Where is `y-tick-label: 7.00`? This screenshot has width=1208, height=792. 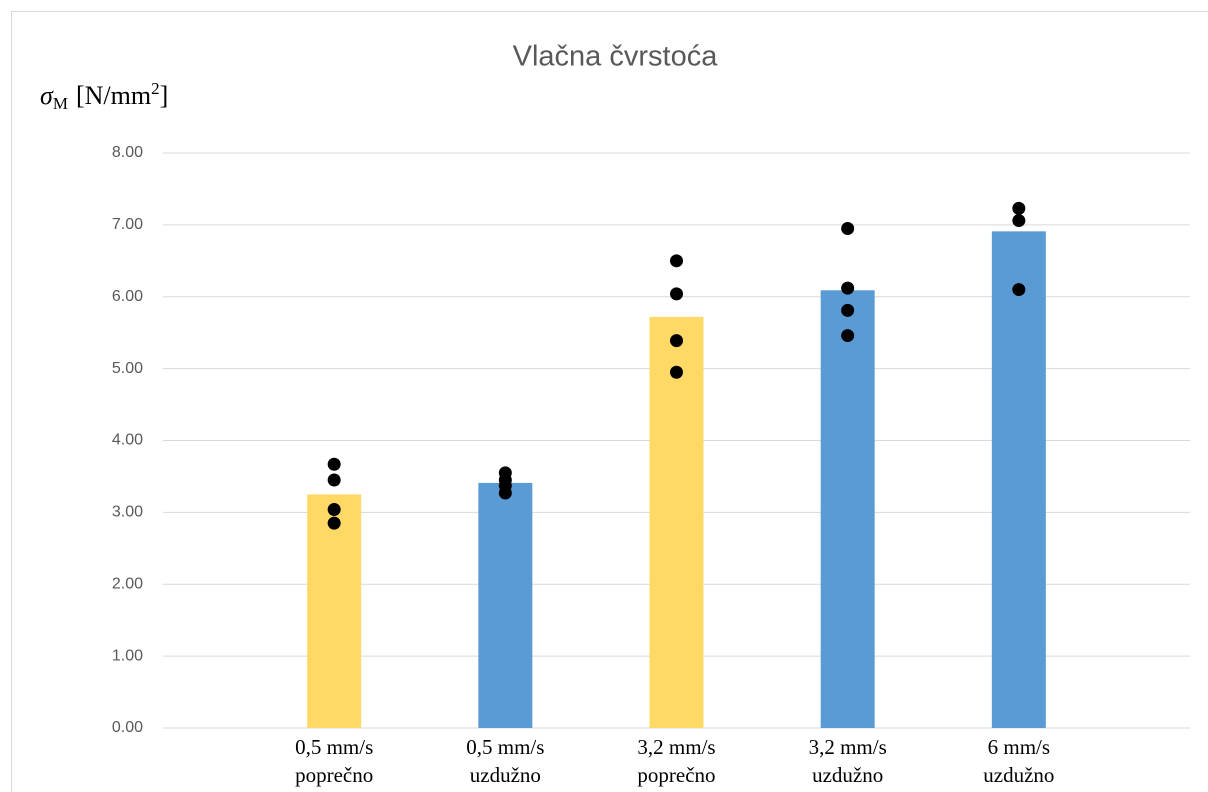
y-tick-label: 7.00 is located at coordinates (127, 224).